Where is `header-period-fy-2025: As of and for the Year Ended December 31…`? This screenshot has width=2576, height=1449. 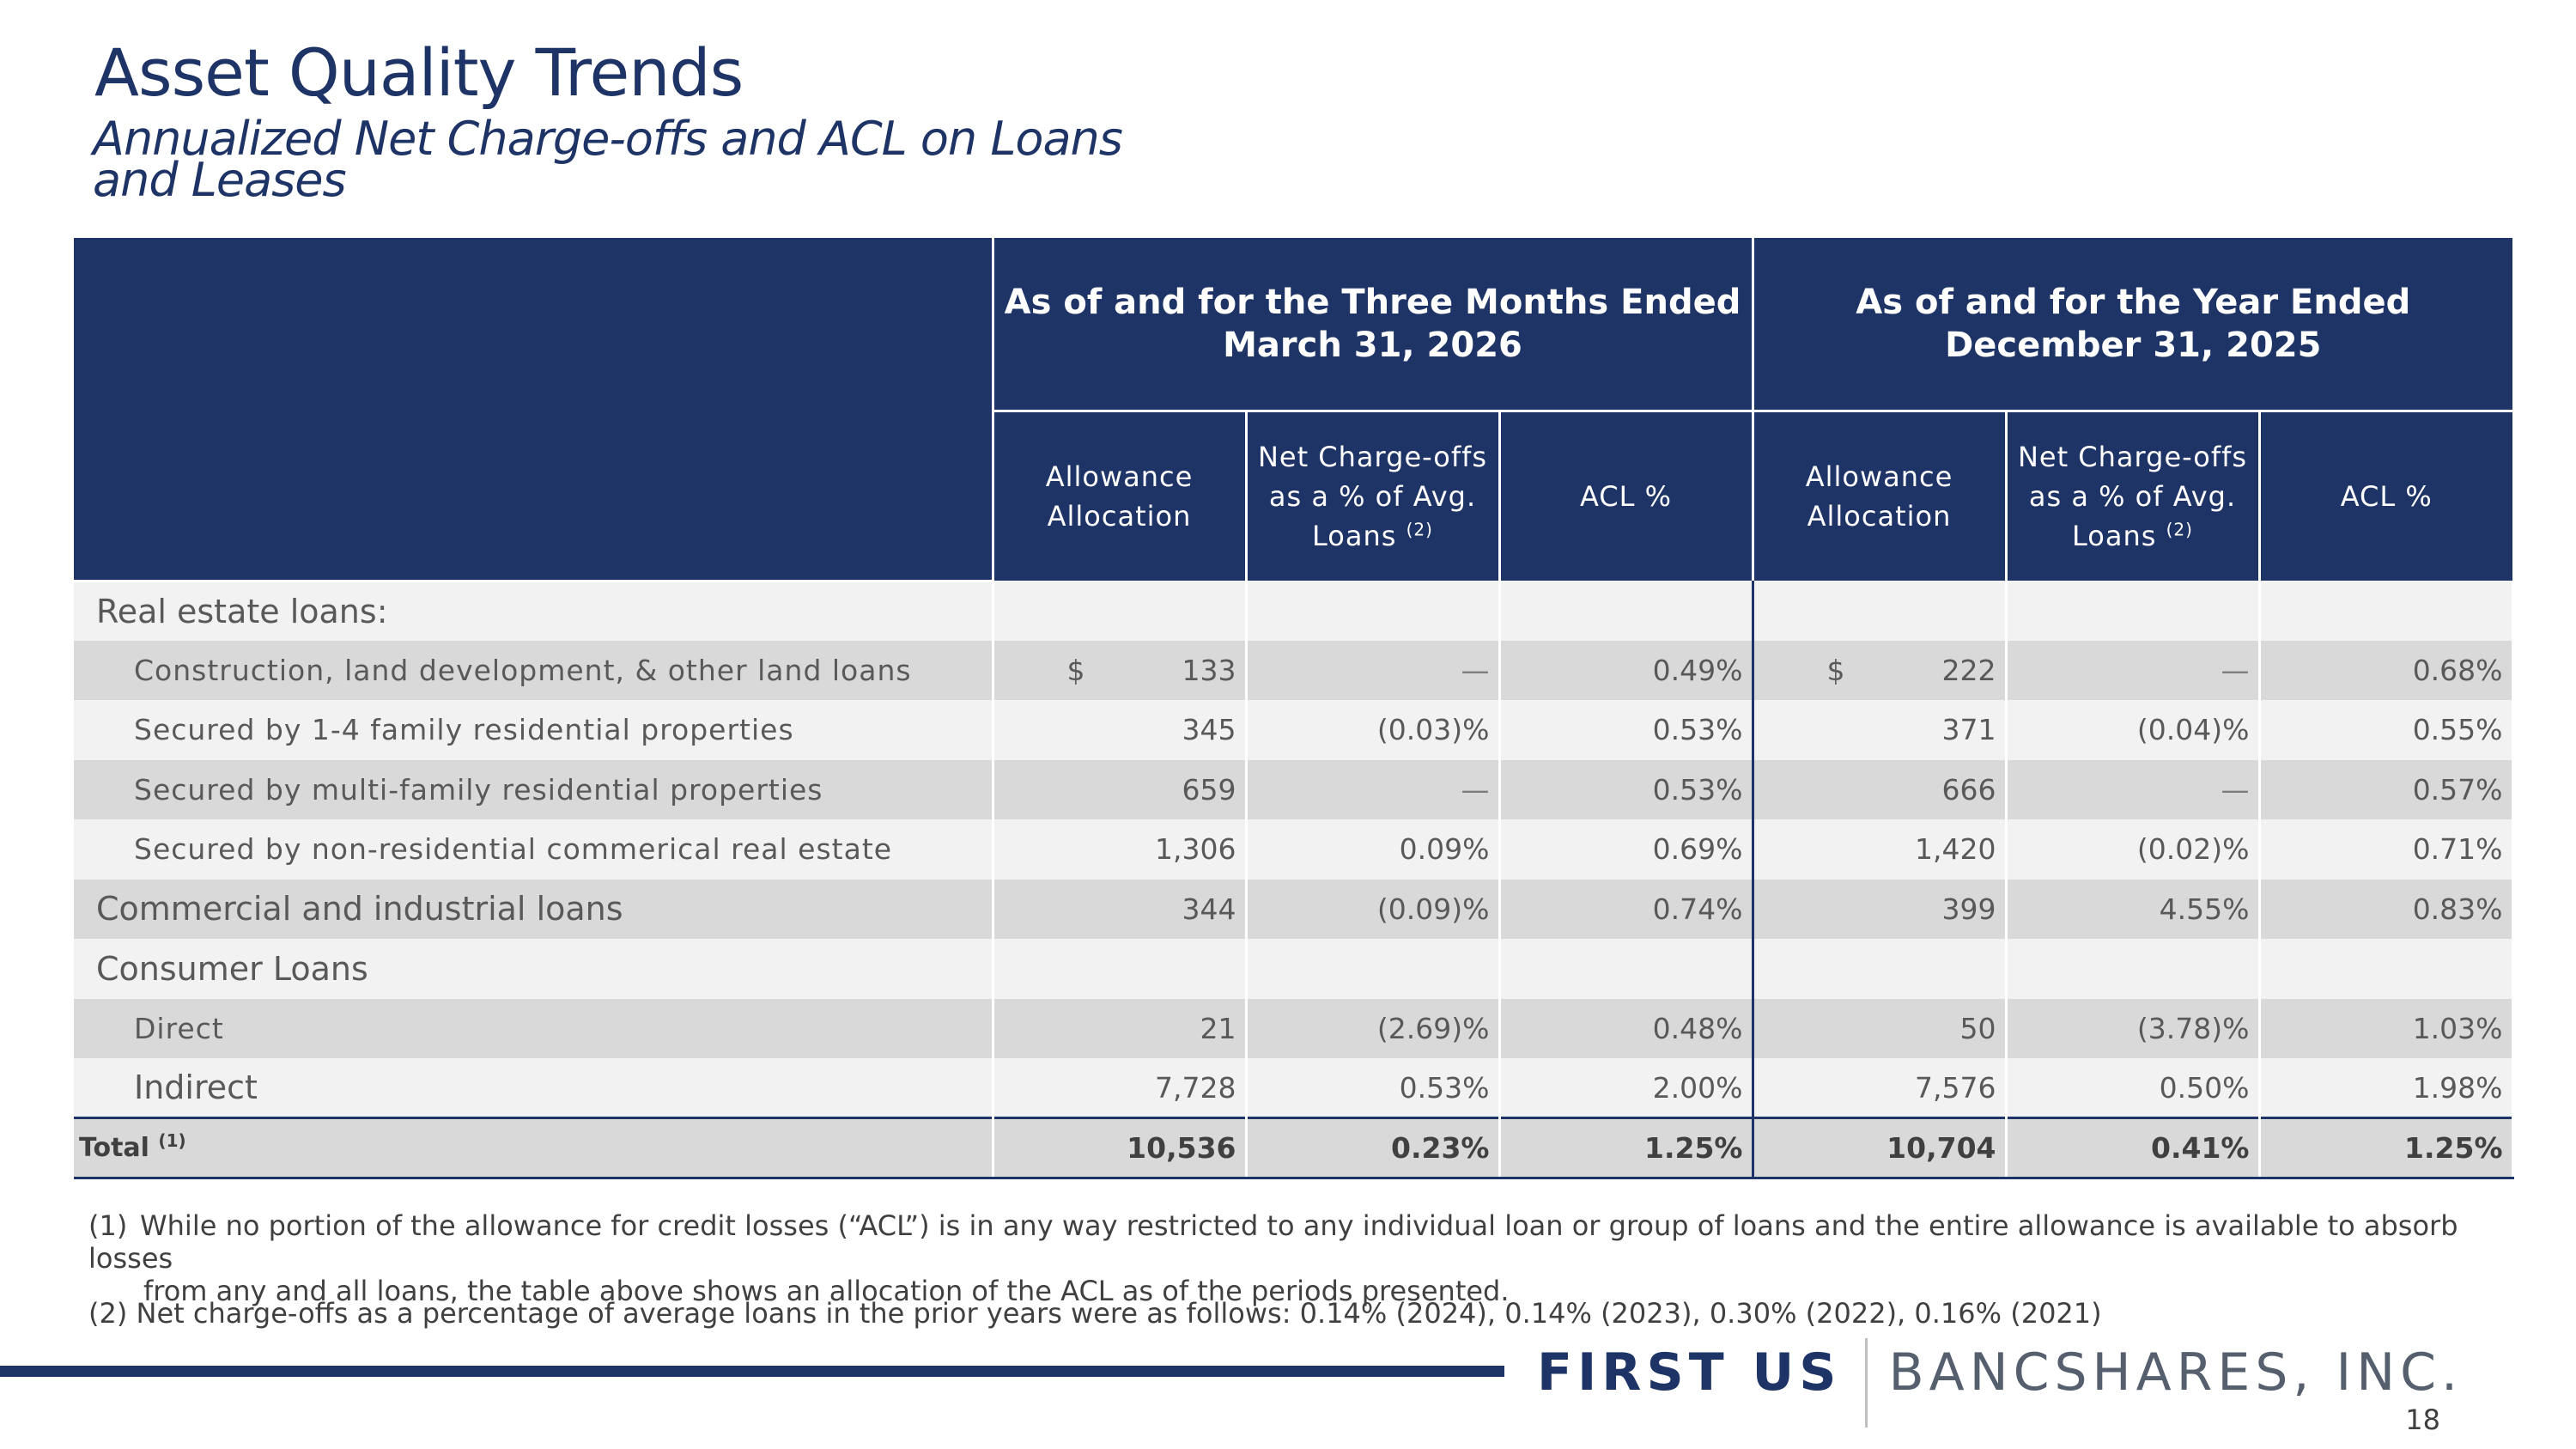
header-period-fy-2025: As of and for the Year Ended December 31… is located at coordinates (2133, 325).